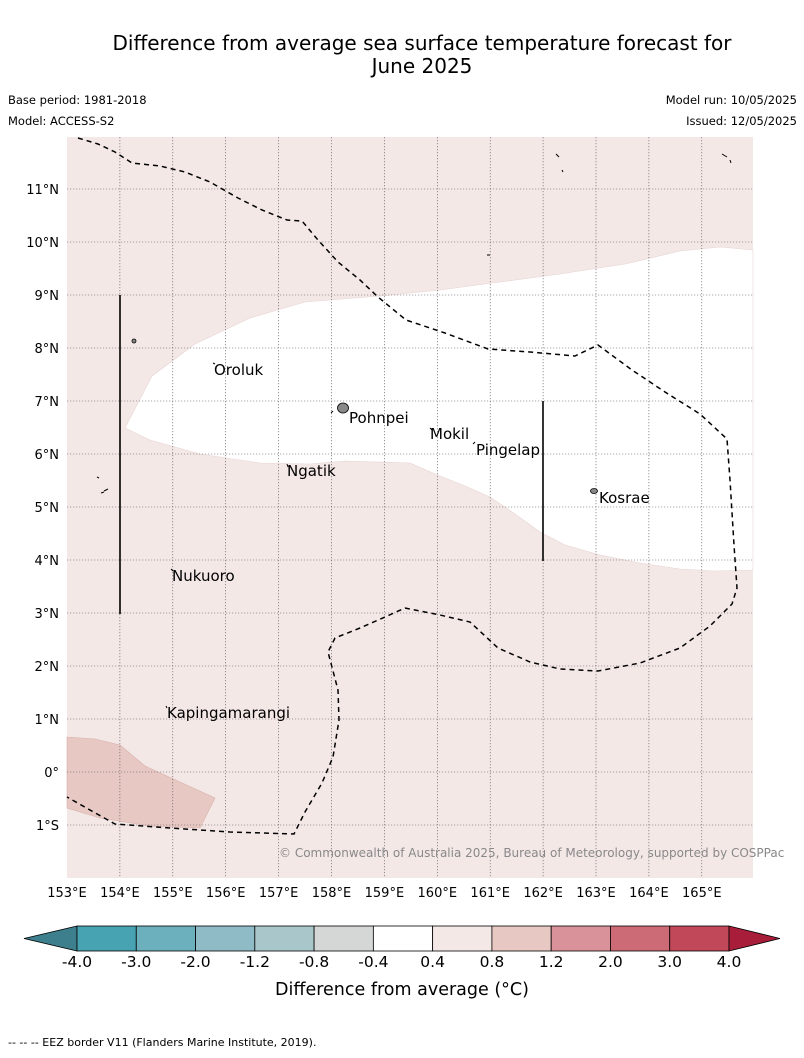  Describe the element at coordinates (47, 826) in the screenshot. I see `lat-label: 1°S` at that location.